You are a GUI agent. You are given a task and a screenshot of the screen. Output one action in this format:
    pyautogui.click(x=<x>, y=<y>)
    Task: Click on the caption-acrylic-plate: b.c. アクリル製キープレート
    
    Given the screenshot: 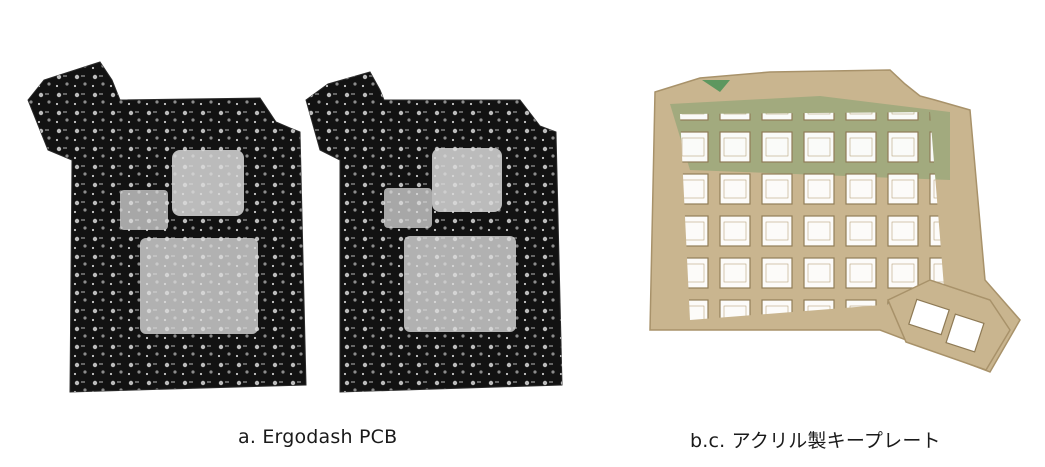 What is the action you would take?
    pyautogui.click(x=815, y=441)
    